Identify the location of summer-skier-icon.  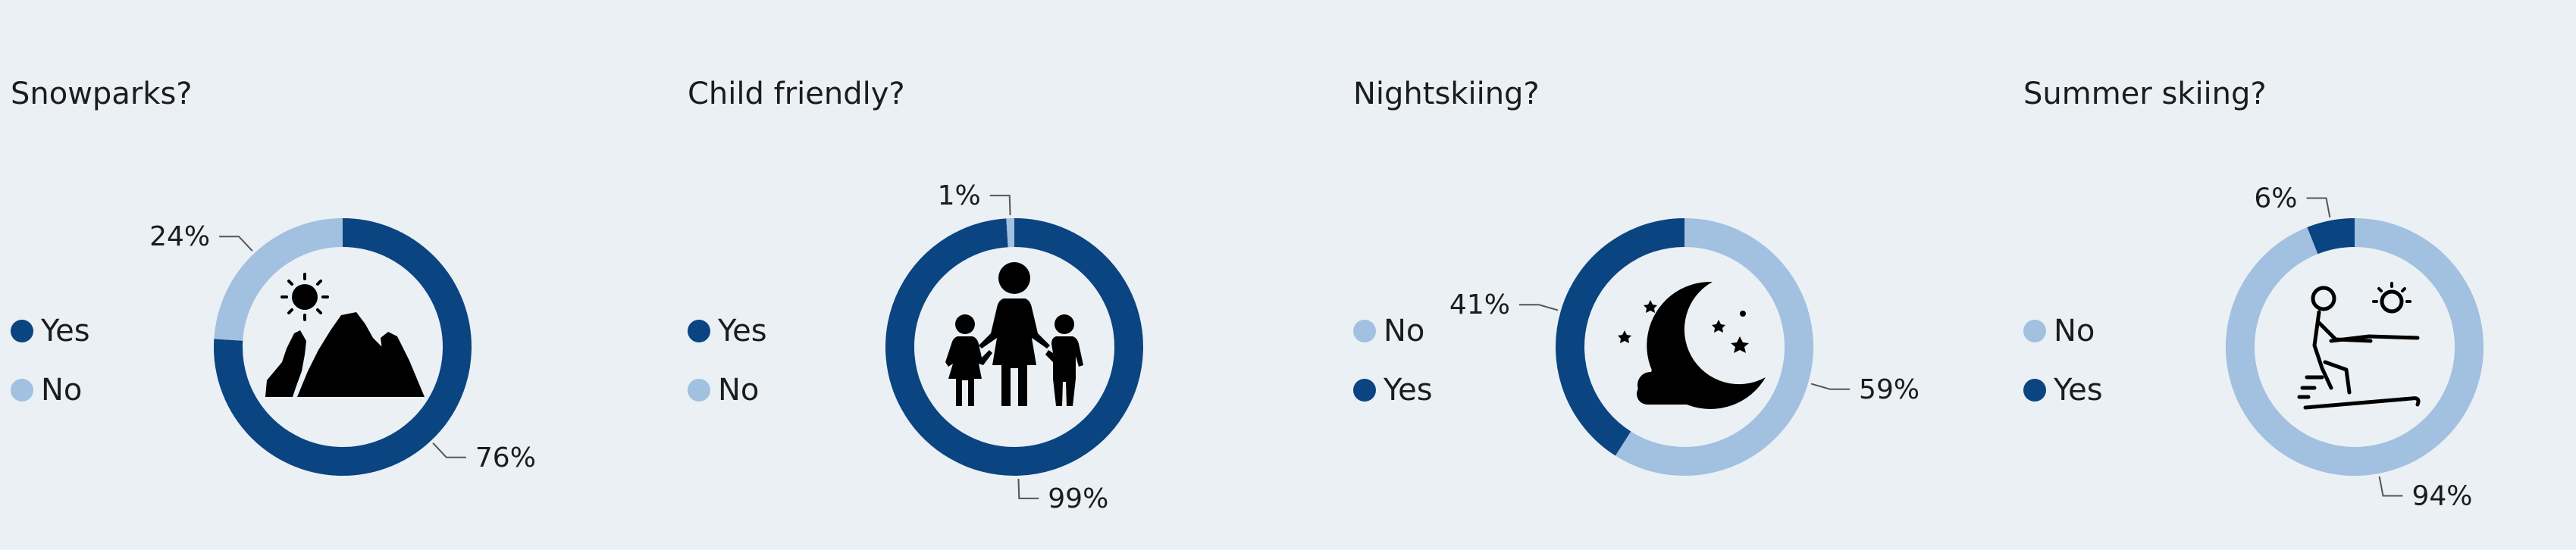
(2359, 346).